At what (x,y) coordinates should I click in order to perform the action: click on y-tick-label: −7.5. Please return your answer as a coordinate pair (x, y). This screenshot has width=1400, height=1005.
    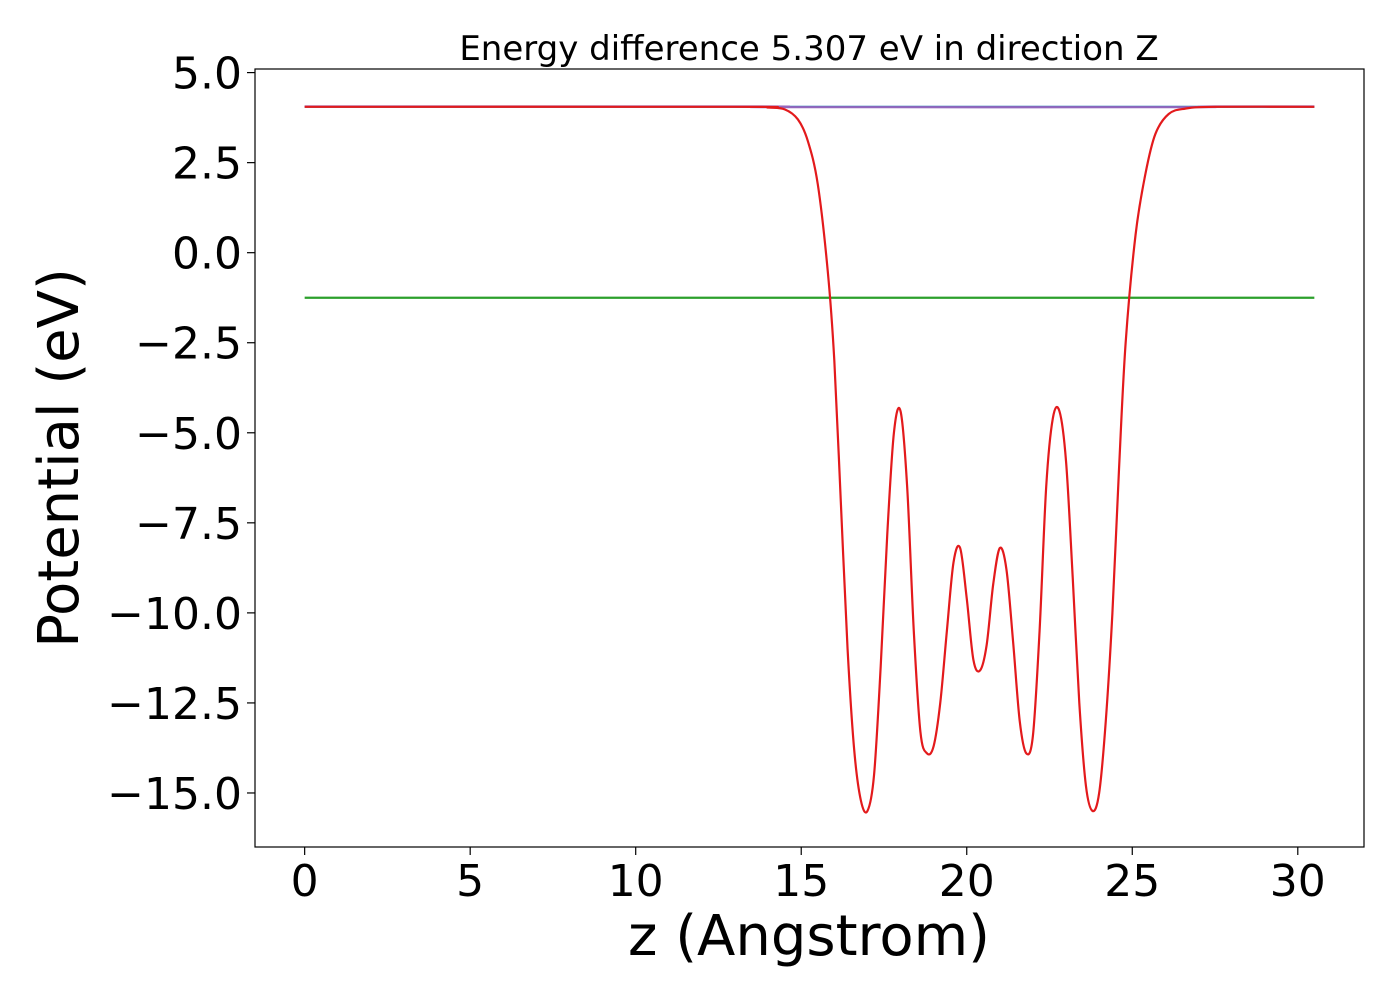
    Looking at the image, I should click on (188, 524).